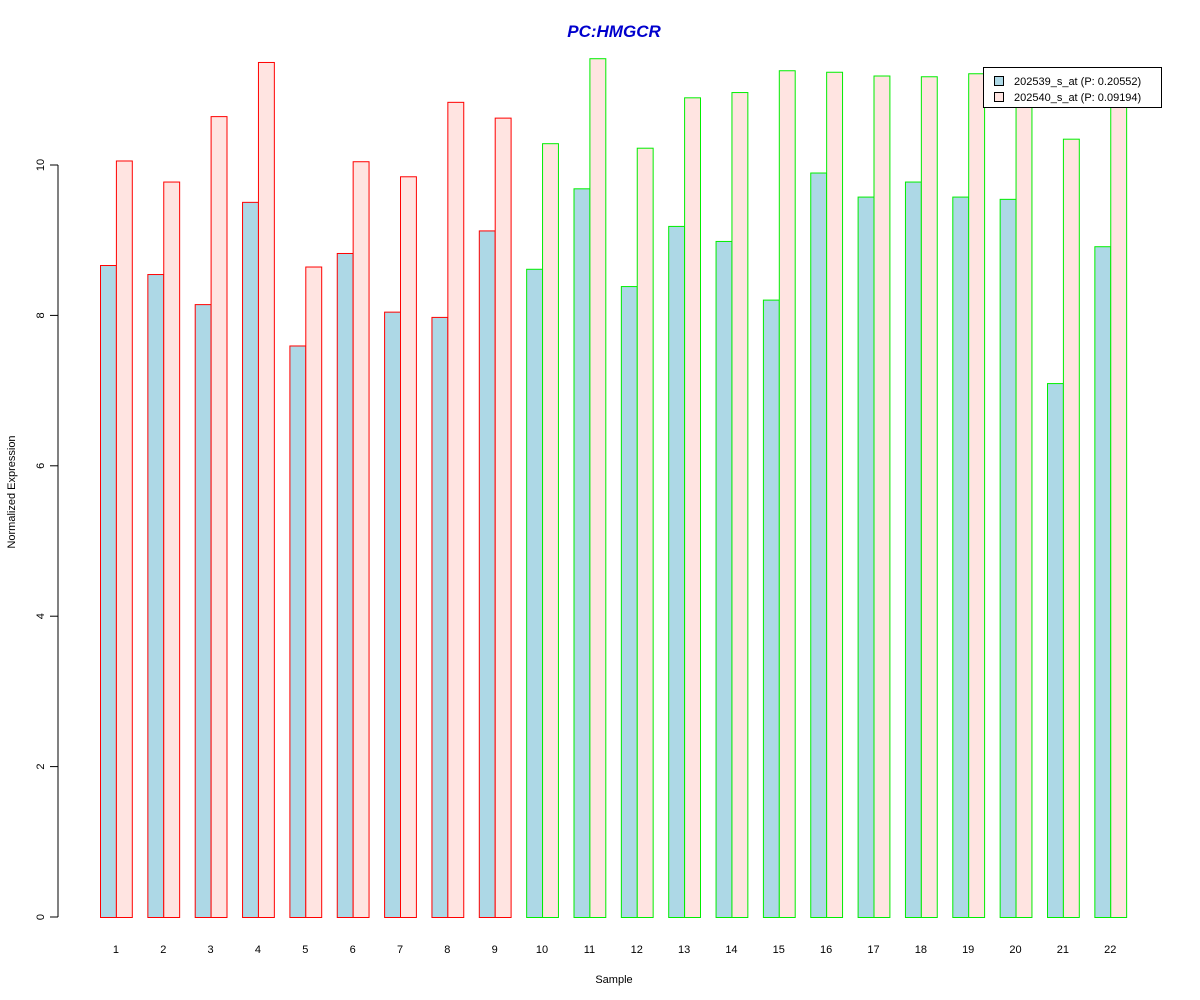  I want to click on x-tick-label: 6, so click(353, 950).